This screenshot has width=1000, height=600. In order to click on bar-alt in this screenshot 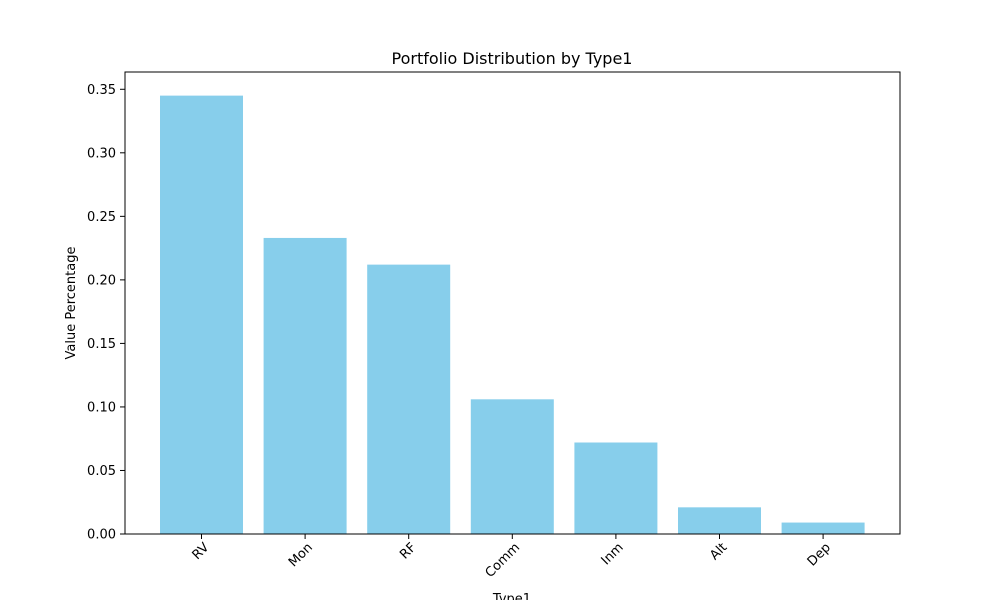, I will do `click(719, 520)`.